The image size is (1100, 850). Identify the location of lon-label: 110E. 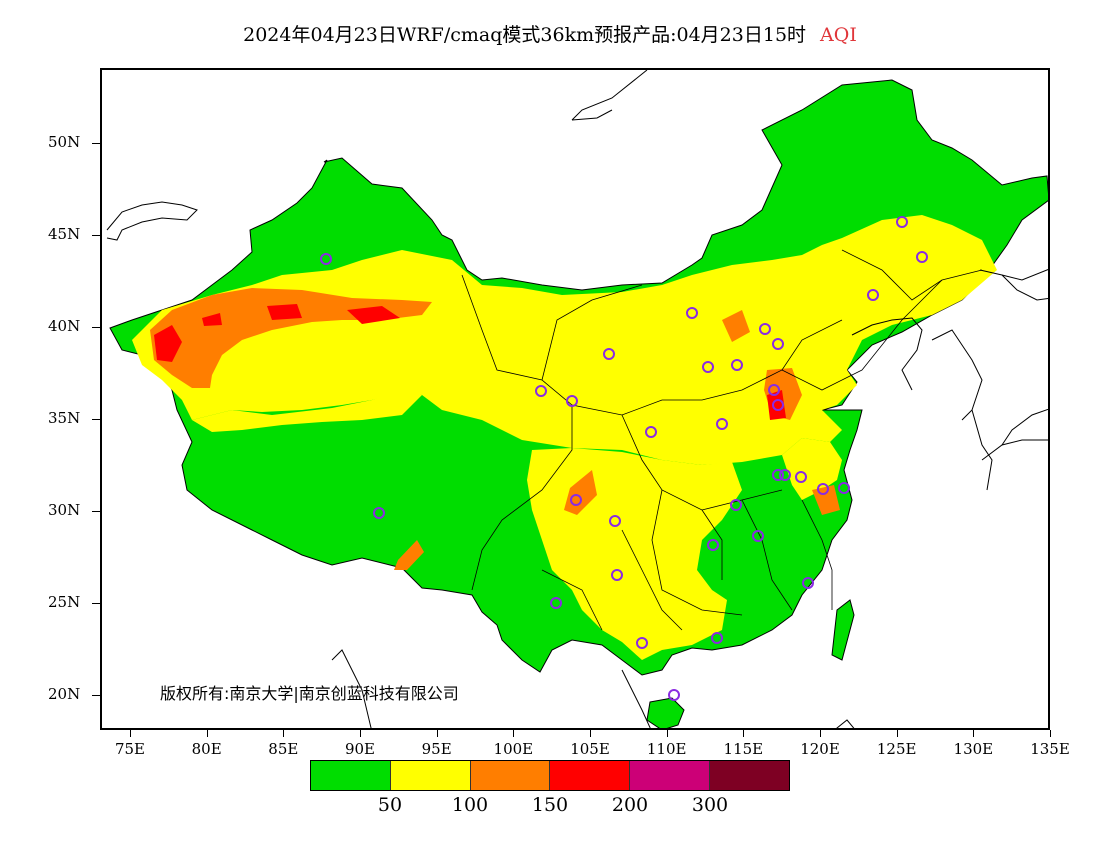
(666, 749).